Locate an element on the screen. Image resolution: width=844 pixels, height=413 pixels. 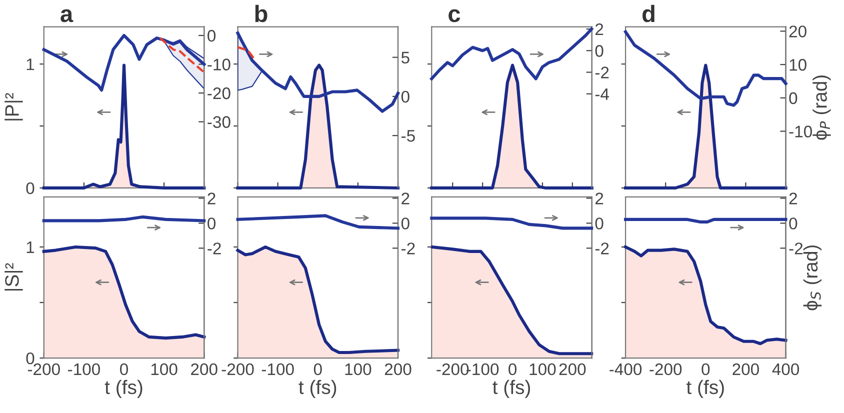
chart-title: c is located at coordinates (454, 15).